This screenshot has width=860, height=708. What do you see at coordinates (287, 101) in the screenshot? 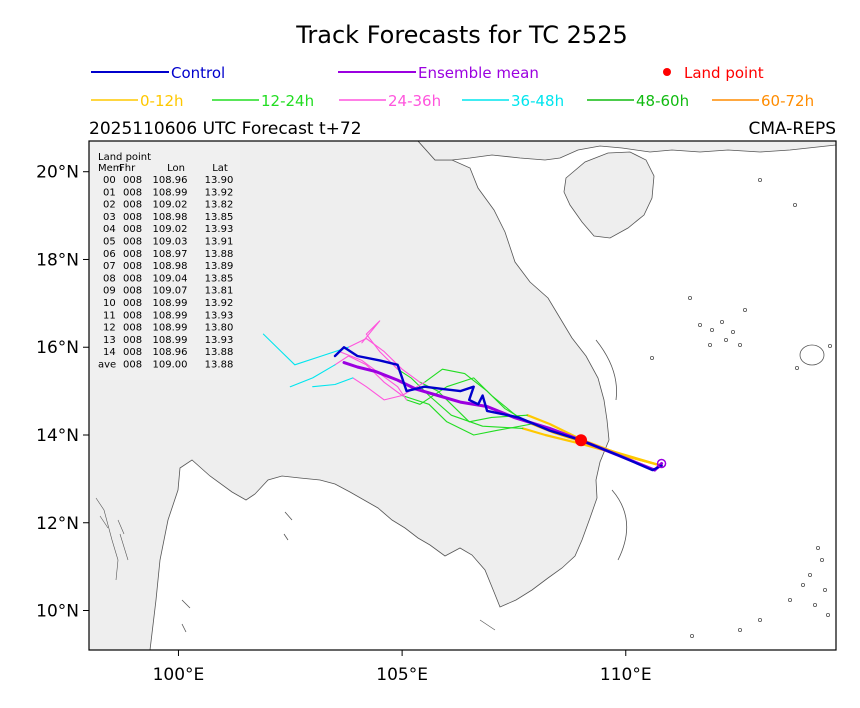
I see `legend-band-label: 12-24h` at bounding box center [287, 101].